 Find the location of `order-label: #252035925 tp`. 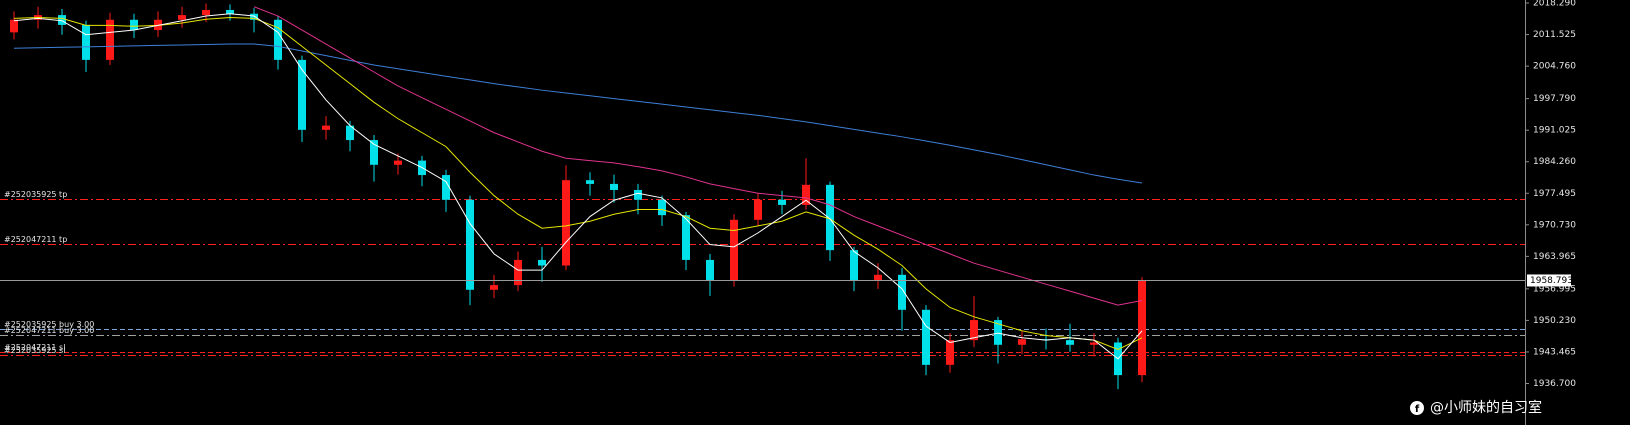

order-label: #252035925 tp is located at coordinates (35, 194).